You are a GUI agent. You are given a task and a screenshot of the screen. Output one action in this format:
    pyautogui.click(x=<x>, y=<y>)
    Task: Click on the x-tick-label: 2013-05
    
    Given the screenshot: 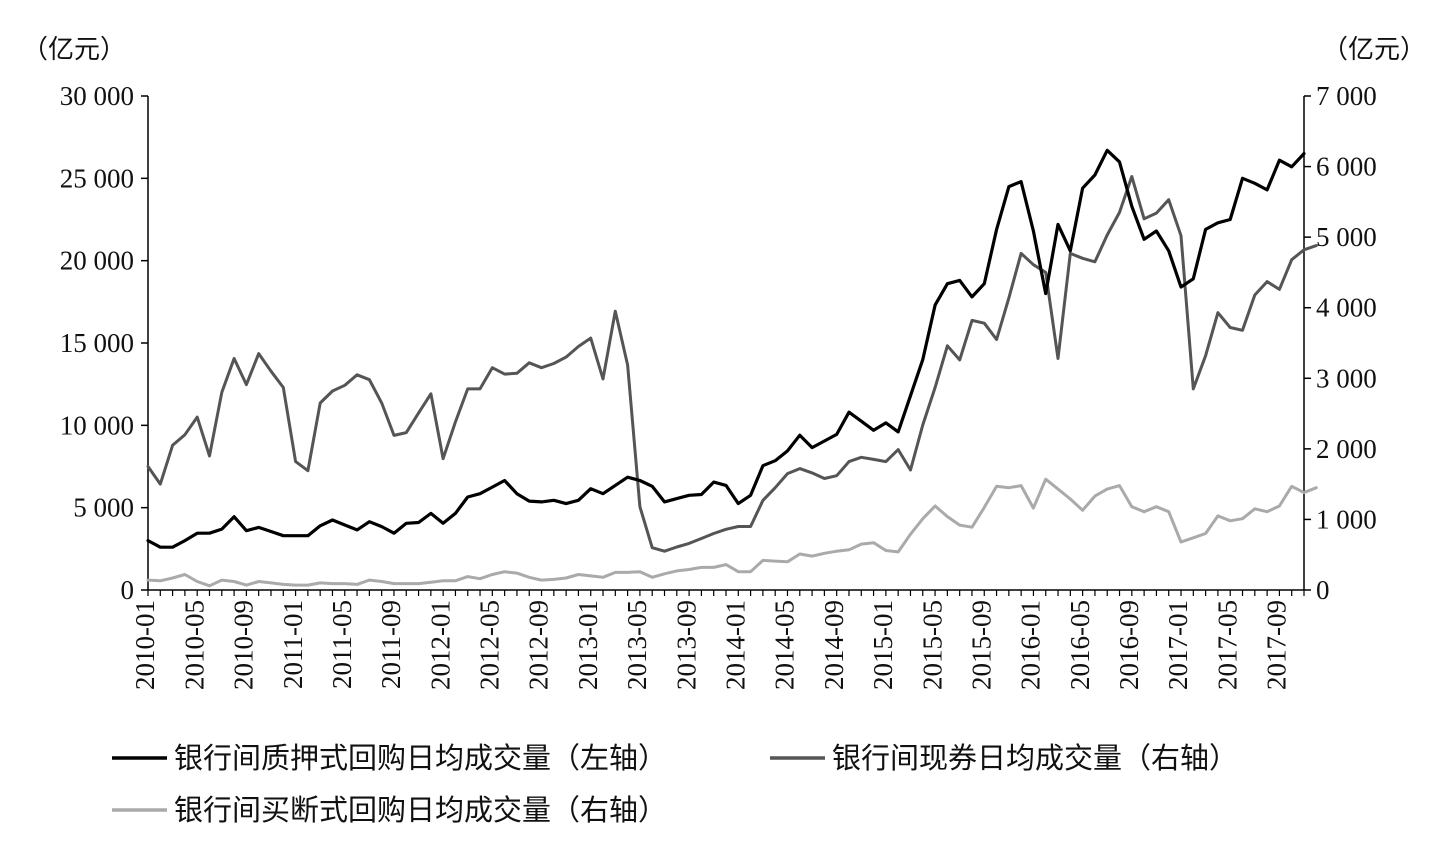 What is the action you would take?
    pyautogui.click(x=637, y=645)
    